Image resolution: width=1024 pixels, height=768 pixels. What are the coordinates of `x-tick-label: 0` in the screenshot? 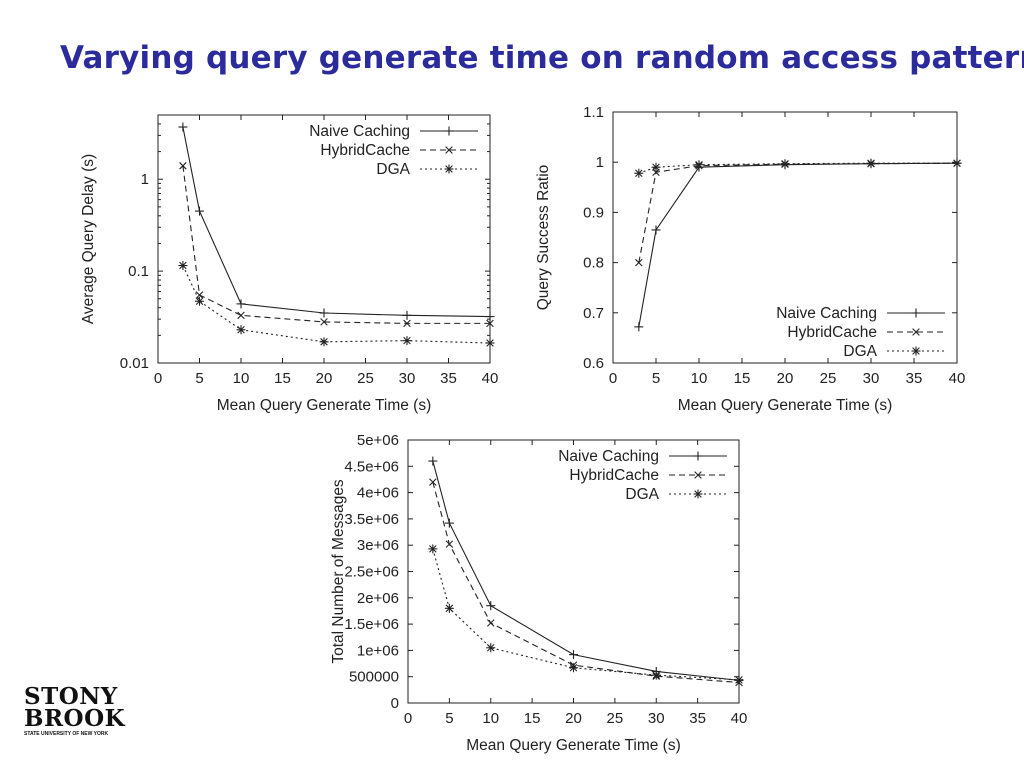 It's located at (408, 718).